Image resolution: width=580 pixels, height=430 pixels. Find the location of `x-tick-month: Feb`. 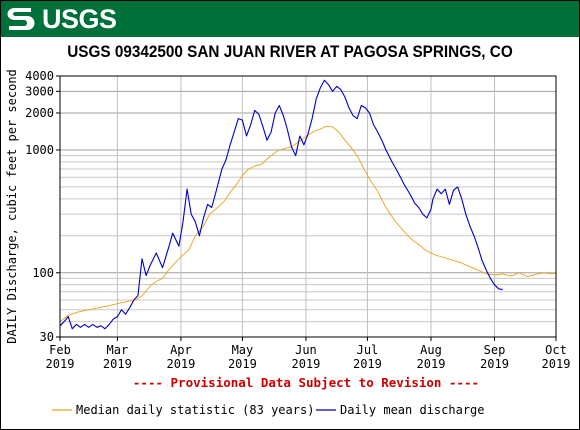

x-tick-month: Feb is located at coordinates (60, 350).